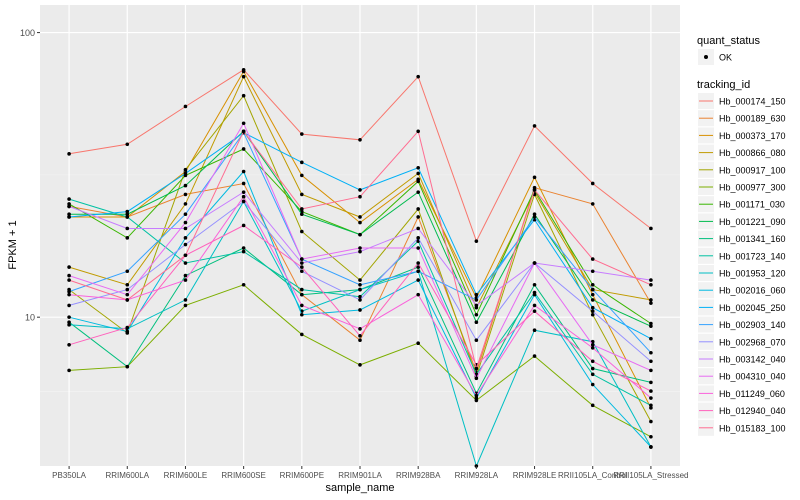  I want to click on x-tick-label: RRIM928LA, so click(477, 475).